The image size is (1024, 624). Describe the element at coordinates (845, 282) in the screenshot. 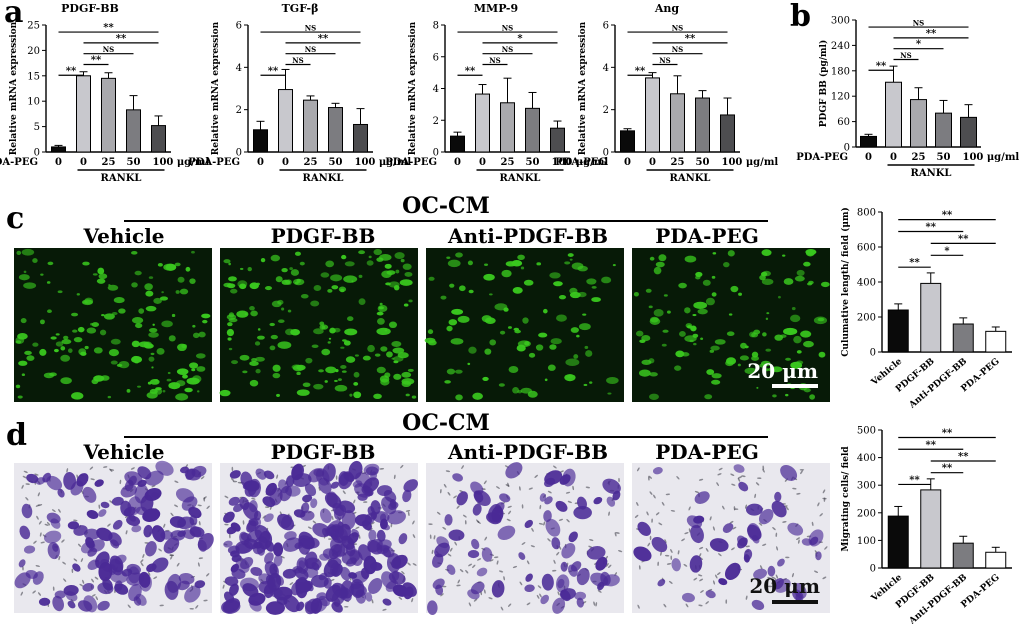

I see `y-axis-label: Culumative length/ field (μm)` at that location.